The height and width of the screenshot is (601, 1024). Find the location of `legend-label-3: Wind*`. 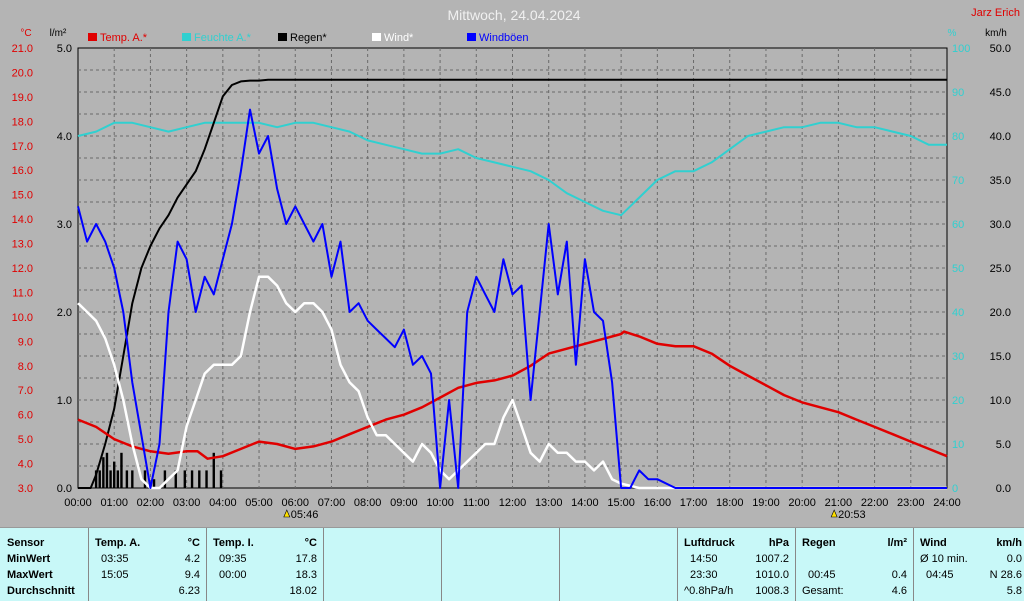

legend-label-3: Wind* is located at coordinates (399, 38).